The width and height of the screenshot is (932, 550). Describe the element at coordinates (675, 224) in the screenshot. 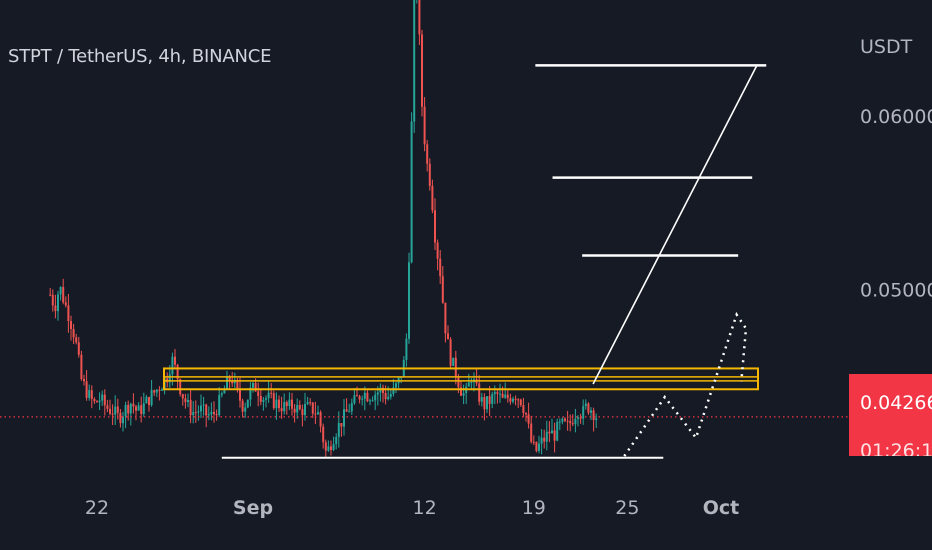

I see `trend-line` at that location.